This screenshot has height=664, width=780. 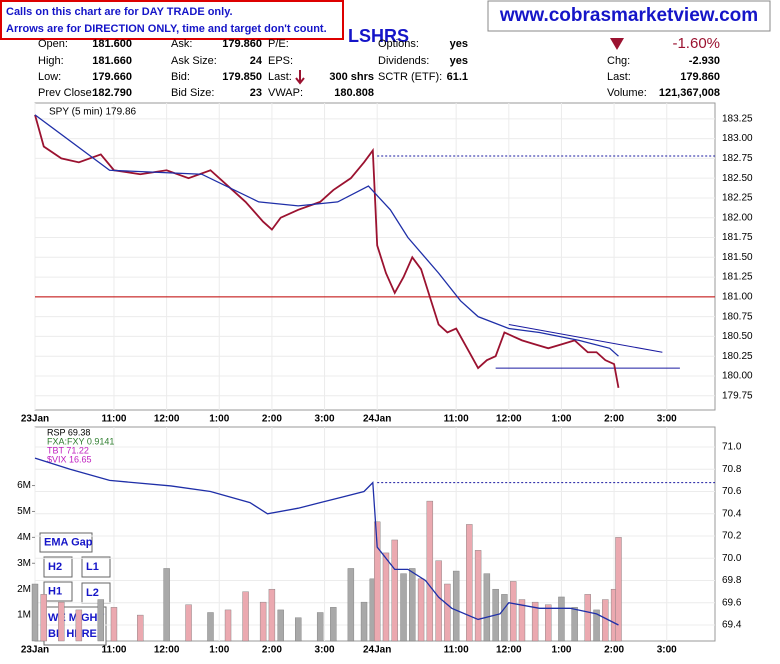 What do you see at coordinates (68, 432) in the screenshot?
I see `legend-label: RSP 69.38` at bounding box center [68, 432].